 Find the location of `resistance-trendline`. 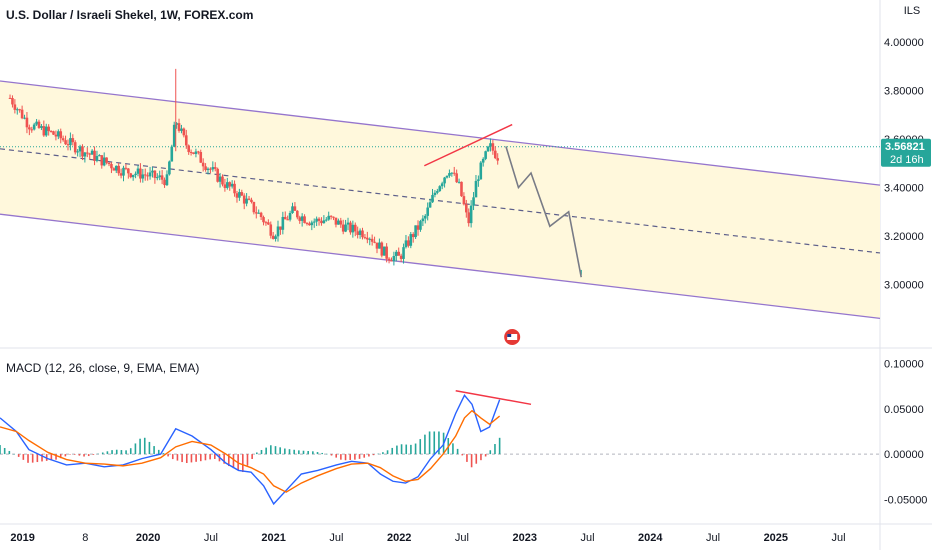

resistance-trendline is located at coordinates (468, 145).